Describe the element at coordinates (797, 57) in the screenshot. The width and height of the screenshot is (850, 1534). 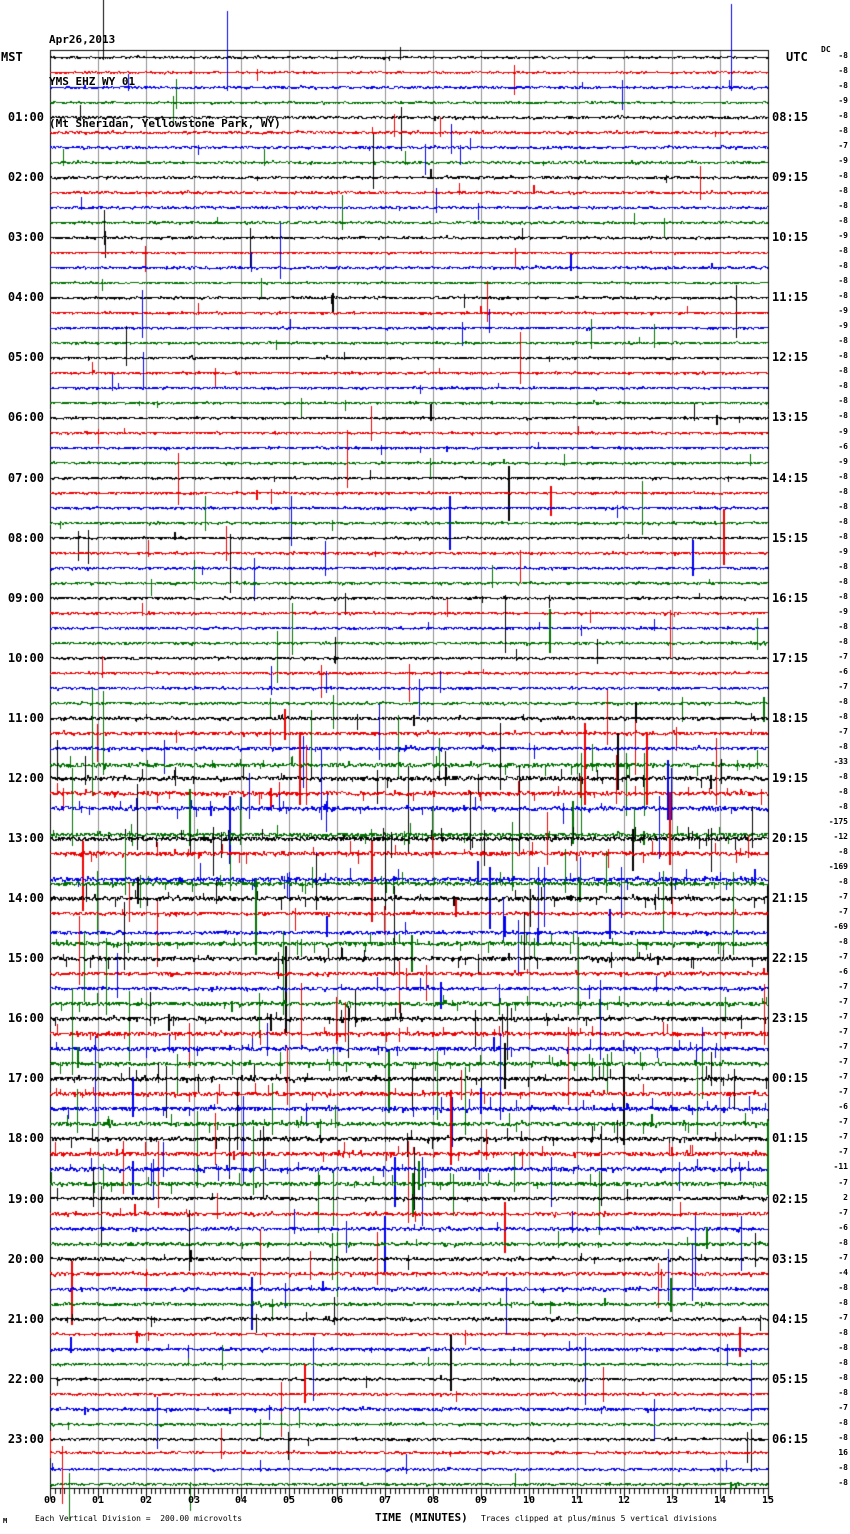
I see `right-axis-label-utc: UTC` at that location.